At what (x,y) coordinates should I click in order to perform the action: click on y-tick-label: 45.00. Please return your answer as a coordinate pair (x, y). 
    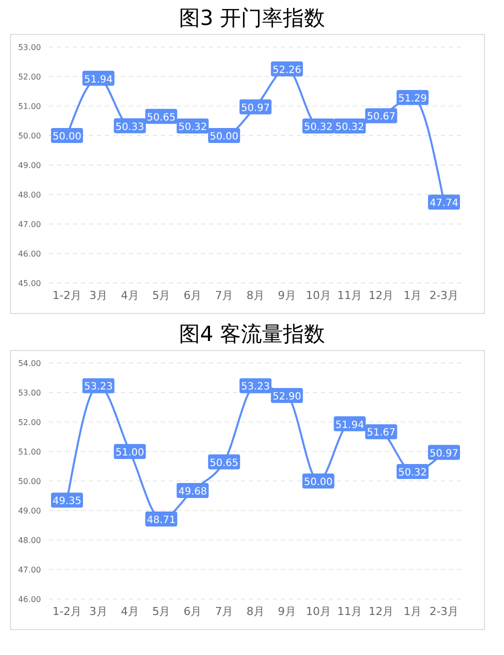
    Looking at the image, I should click on (29, 283).